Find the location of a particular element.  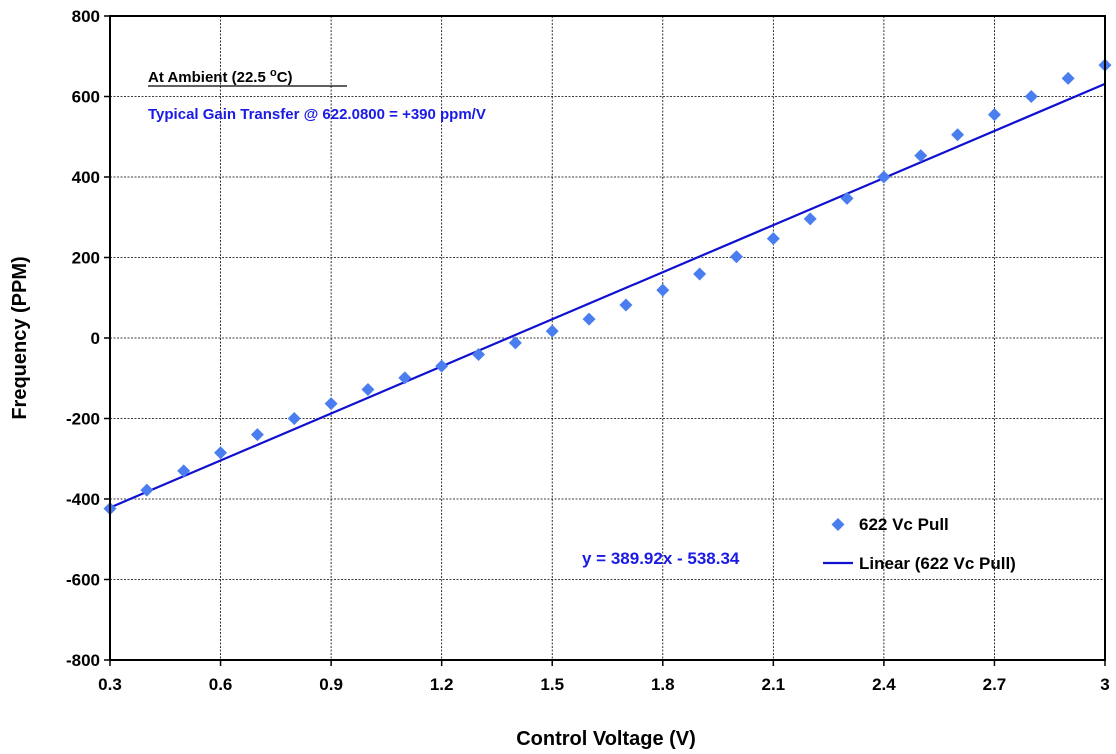

ambient-suffix: C) is located at coordinates (285, 77).